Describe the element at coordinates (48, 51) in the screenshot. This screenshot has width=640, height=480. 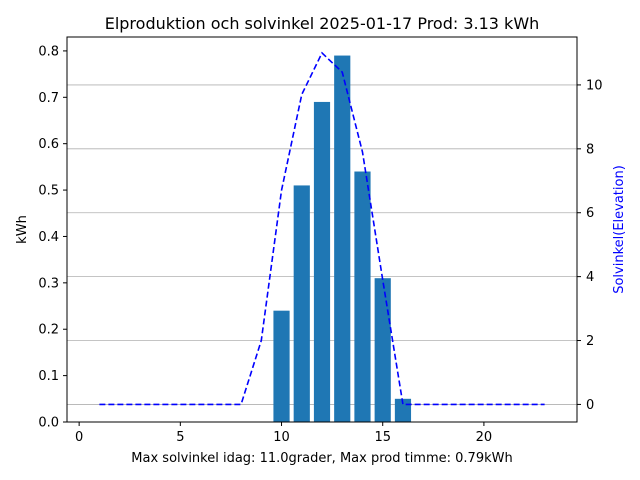
I see `y-tick-label: 0.8` at that location.